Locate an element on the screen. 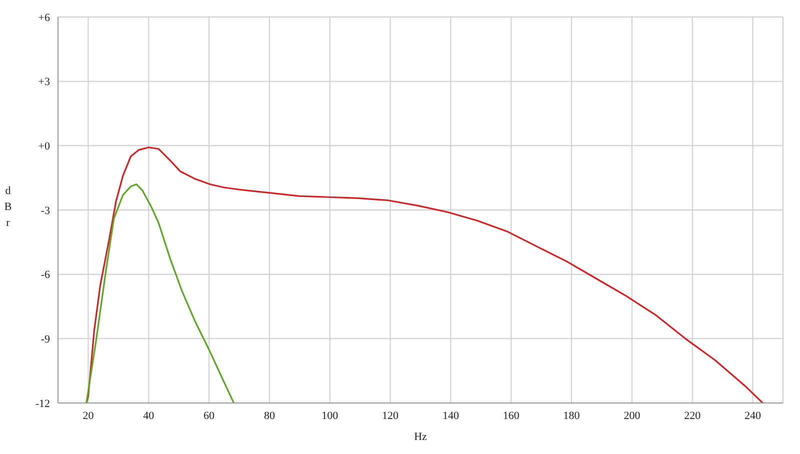 Image resolution: width=800 pixels, height=454 pixels. x-tick-label: 20 is located at coordinates (88, 416).